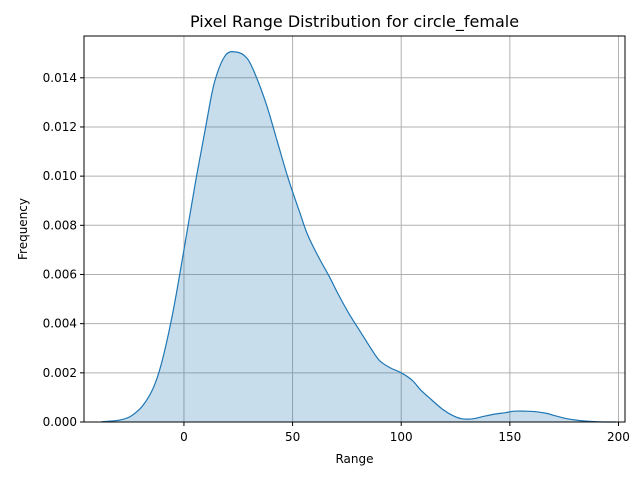 The height and width of the screenshot is (480, 640). What do you see at coordinates (618, 437) in the screenshot?
I see `x-tick-label: 200` at bounding box center [618, 437].